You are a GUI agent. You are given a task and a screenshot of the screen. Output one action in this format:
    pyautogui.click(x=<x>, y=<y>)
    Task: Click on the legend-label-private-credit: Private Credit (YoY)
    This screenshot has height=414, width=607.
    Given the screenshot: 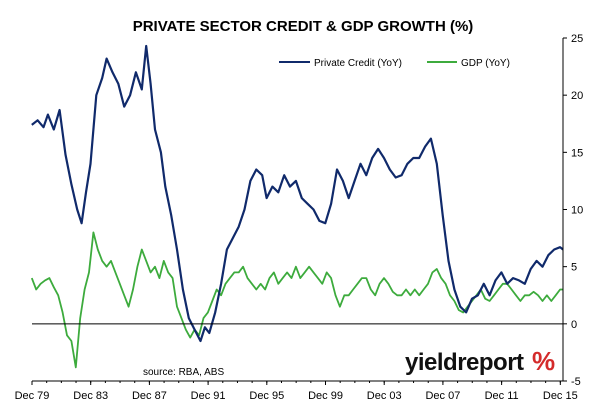 What is the action you would take?
    pyautogui.click(x=358, y=63)
    